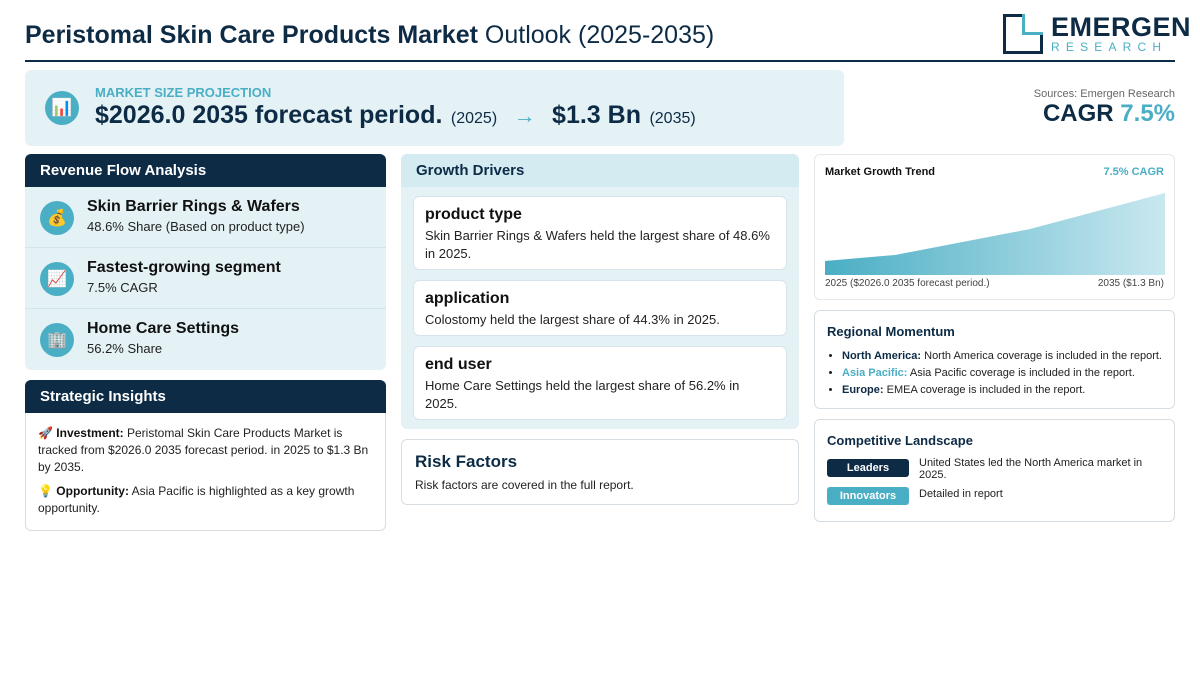 This screenshot has width=1200, height=700. I want to click on revenue-item: 🏢 Home Care Settings 56.2% Share, so click(205, 339).